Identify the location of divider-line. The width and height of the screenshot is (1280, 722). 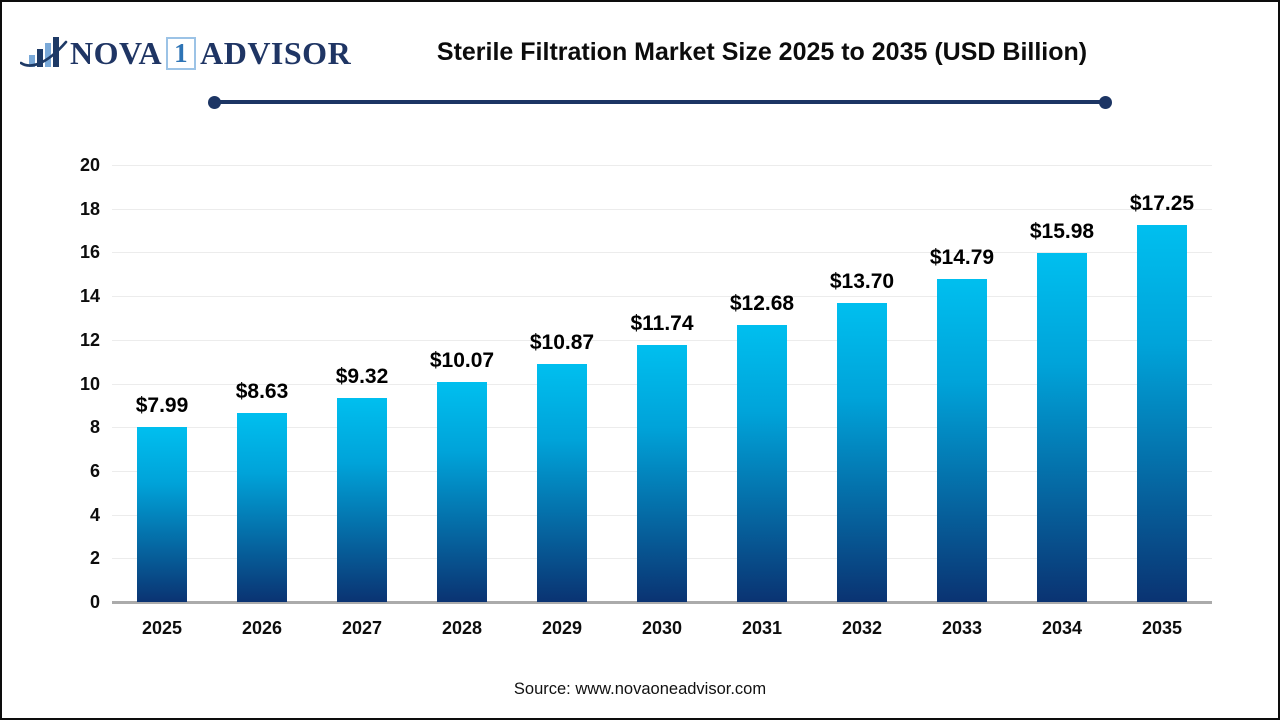
(660, 102).